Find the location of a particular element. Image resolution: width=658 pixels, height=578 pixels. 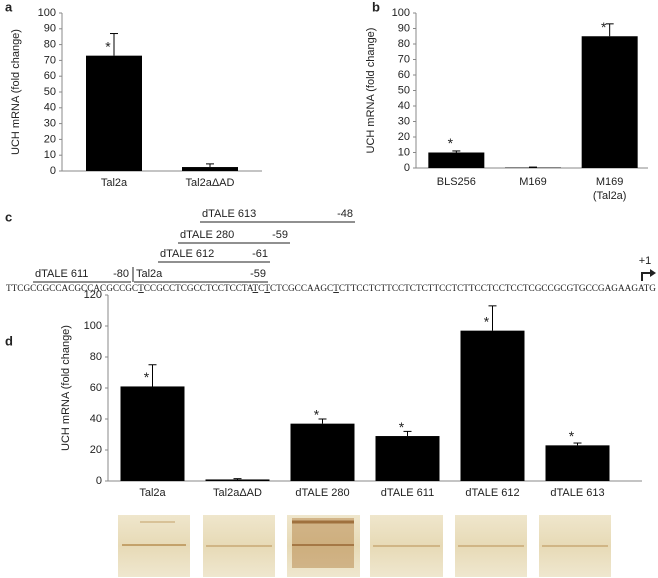

x-tick-label: dTALE 280 is located at coordinates (322, 493).